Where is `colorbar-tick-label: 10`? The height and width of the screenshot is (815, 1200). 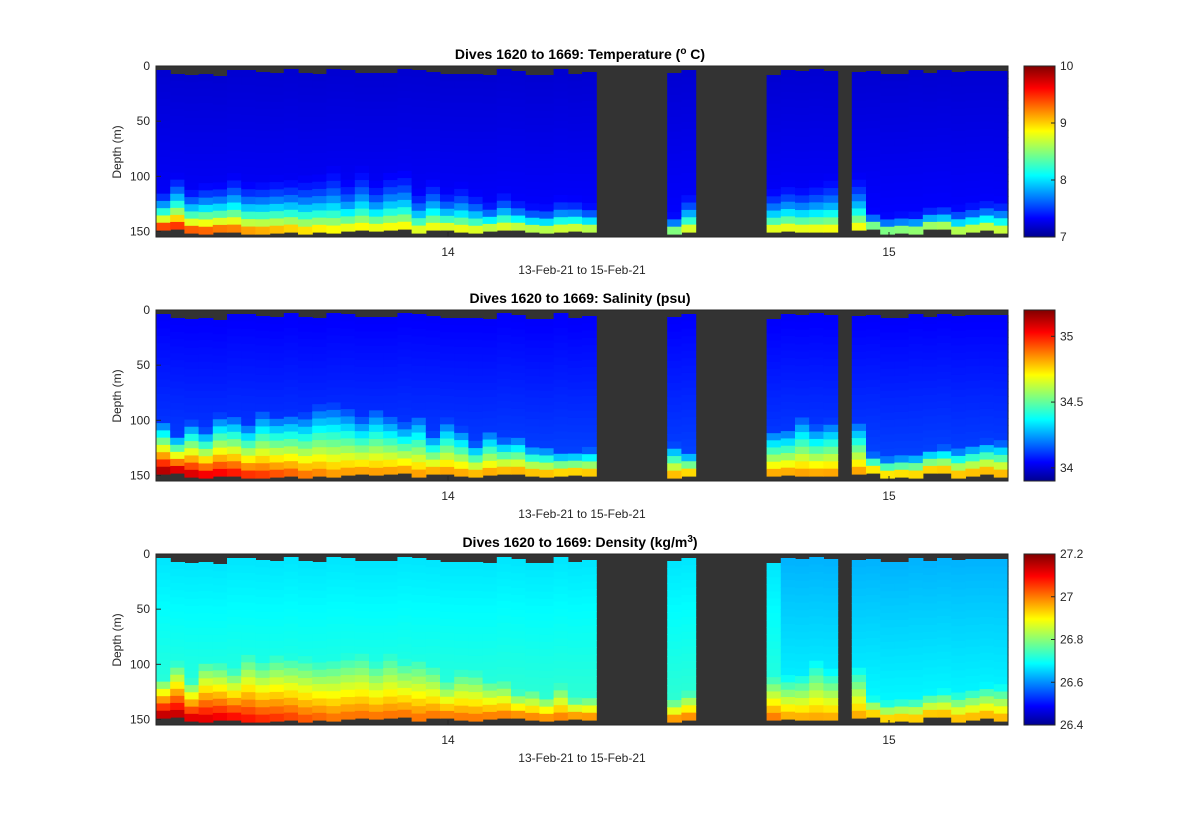
colorbar-tick-label: 10 is located at coordinates (1067, 66).